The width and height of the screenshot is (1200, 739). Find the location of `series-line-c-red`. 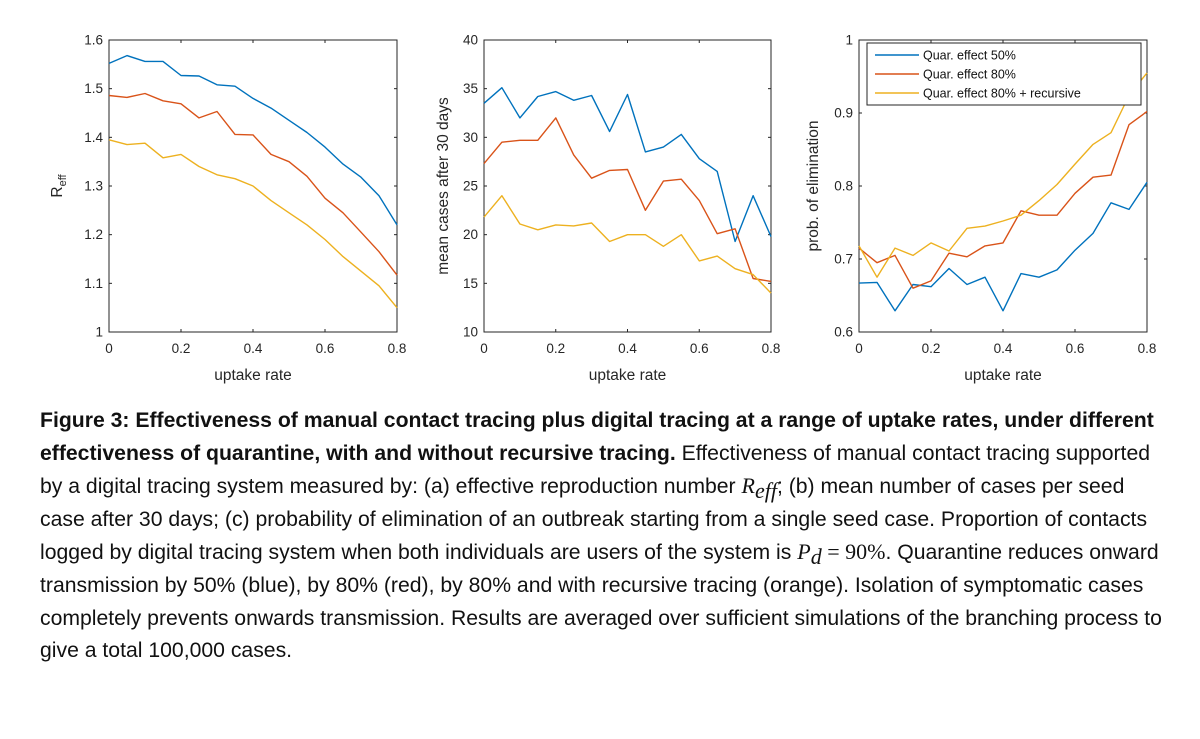

series-line-c-red is located at coordinates (1003, 199).